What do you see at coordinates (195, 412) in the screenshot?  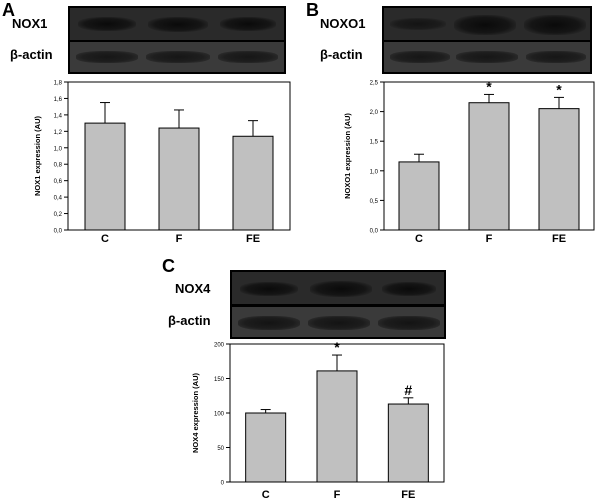 I see `y-axis-label: NOX4 expression (AU)` at bounding box center [195, 412].